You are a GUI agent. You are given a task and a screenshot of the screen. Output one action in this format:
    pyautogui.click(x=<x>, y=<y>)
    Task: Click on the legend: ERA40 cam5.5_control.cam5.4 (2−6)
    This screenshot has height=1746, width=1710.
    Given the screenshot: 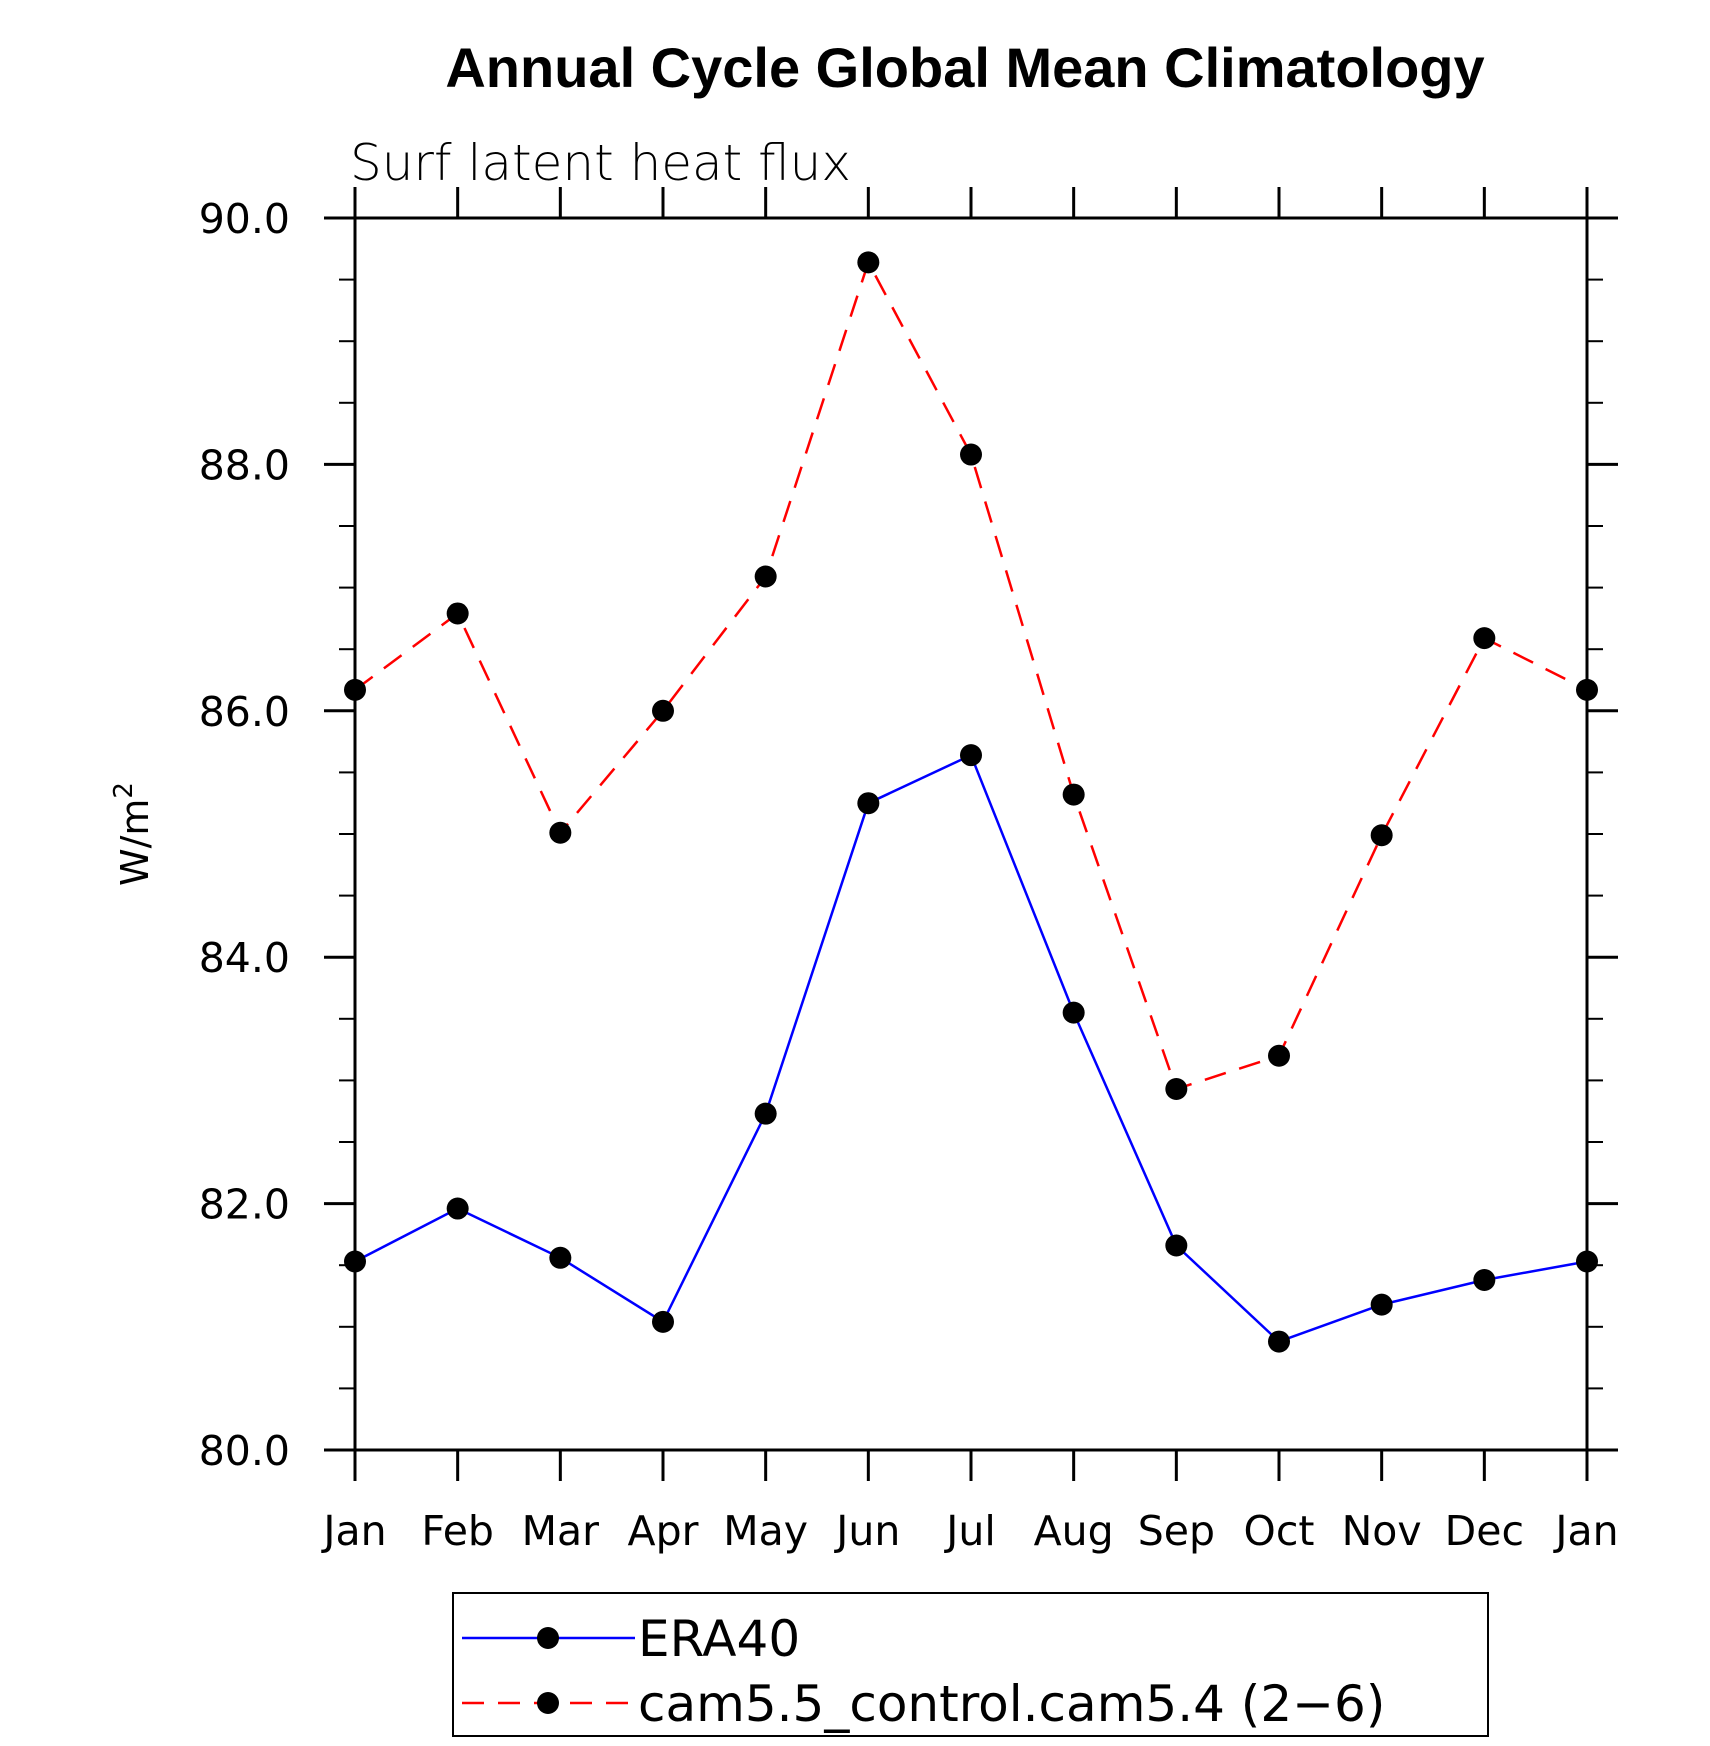 What is the action you would take?
    pyautogui.click(x=970, y=1664)
    